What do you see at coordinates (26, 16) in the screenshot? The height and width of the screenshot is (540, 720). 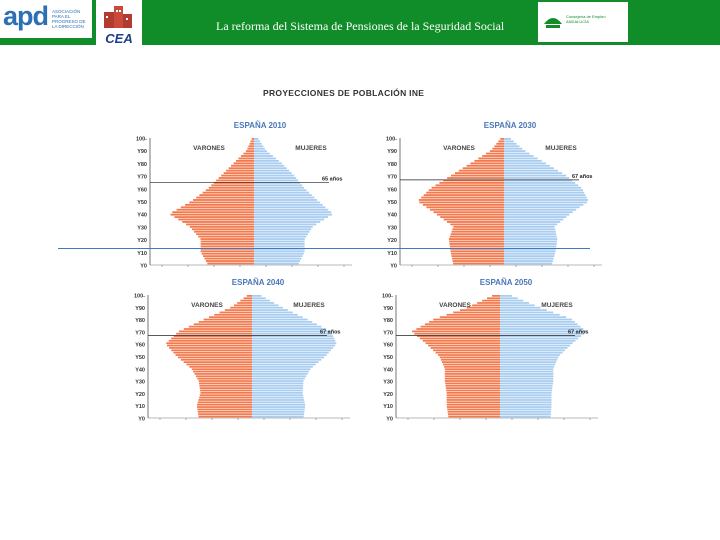 I see `apd-logo-text: apd` at bounding box center [26, 16].